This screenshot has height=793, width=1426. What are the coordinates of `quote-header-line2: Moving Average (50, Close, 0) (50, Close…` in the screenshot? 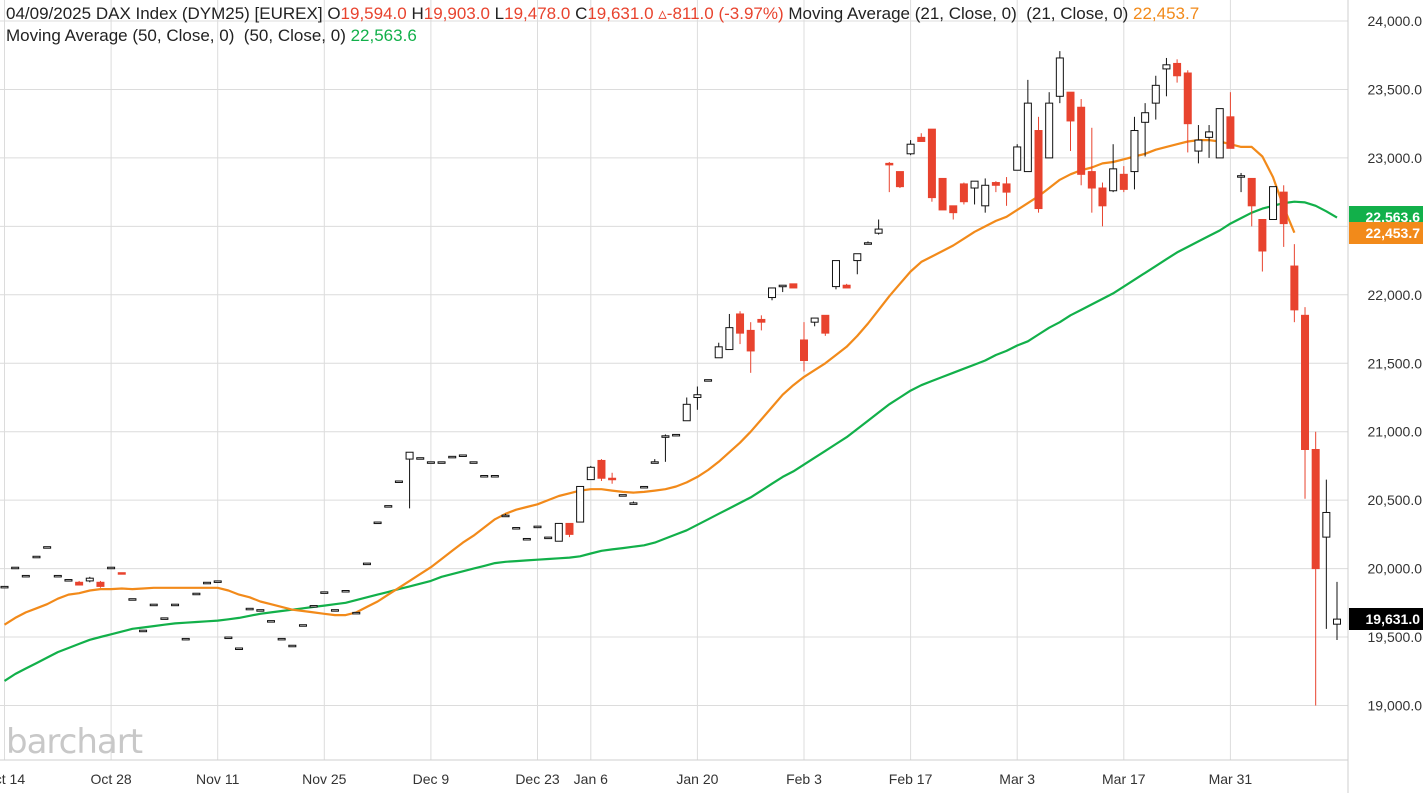 It's located at (211, 36).